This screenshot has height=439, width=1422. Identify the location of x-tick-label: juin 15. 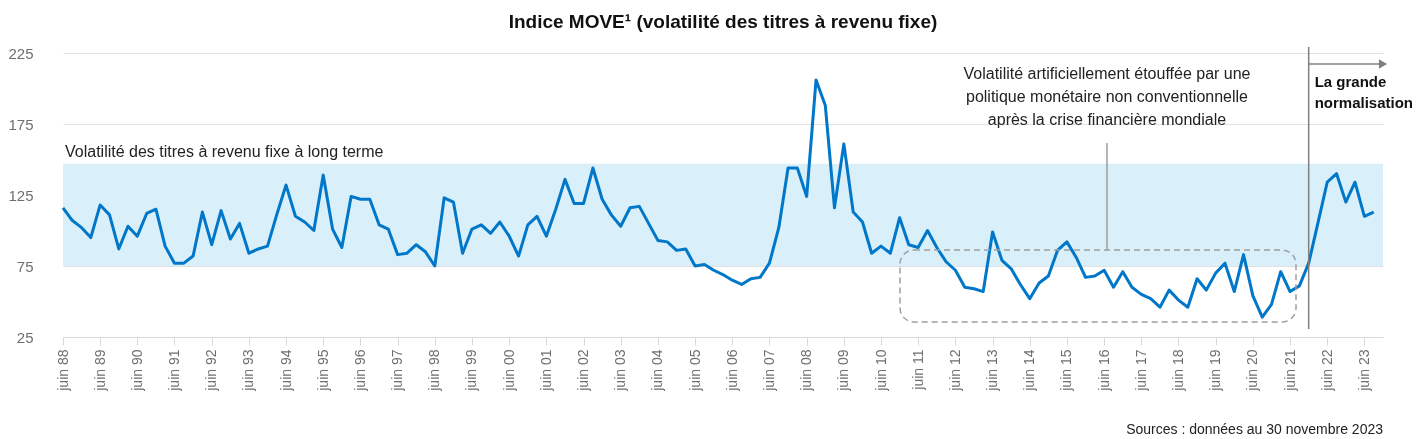
(1066, 370).